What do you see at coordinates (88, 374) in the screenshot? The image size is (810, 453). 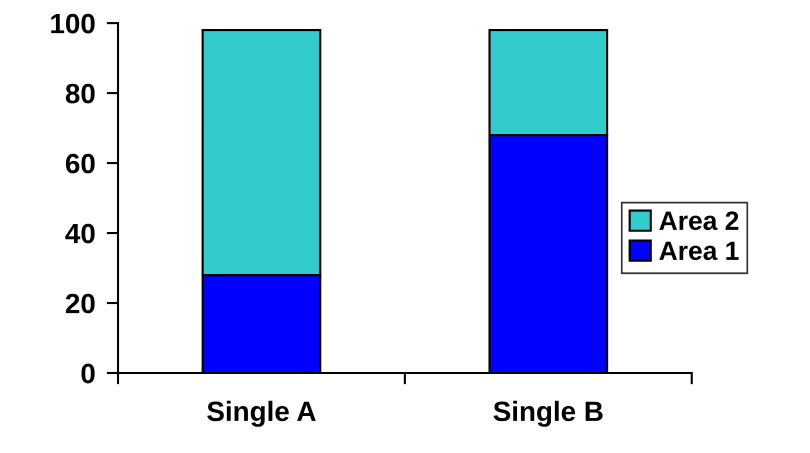 I see `y-tick-label: 0` at bounding box center [88, 374].